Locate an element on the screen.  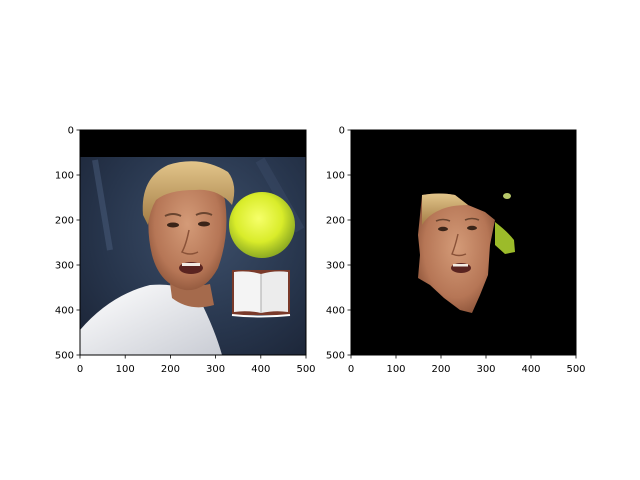
black-band is located at coordinates (193, 143).